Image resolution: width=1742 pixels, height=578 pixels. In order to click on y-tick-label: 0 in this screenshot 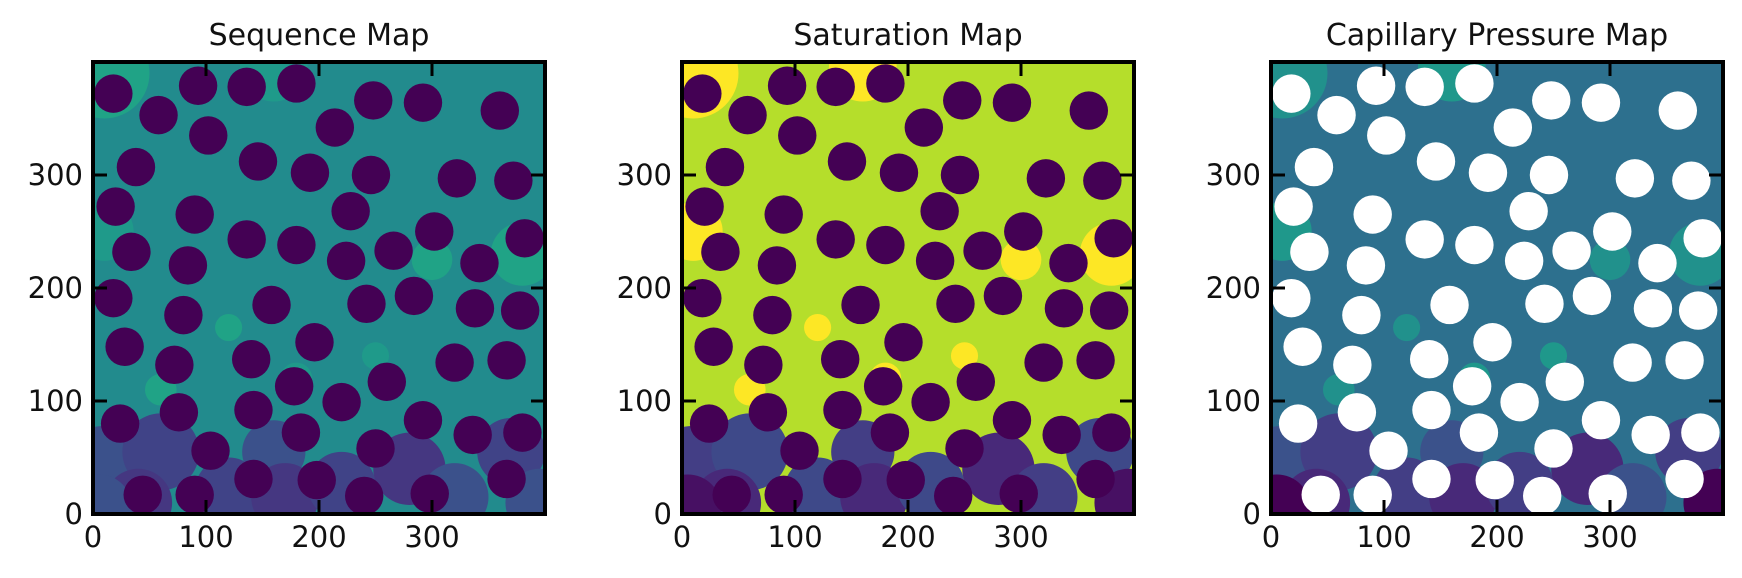, I will do `click(663, 514)`.